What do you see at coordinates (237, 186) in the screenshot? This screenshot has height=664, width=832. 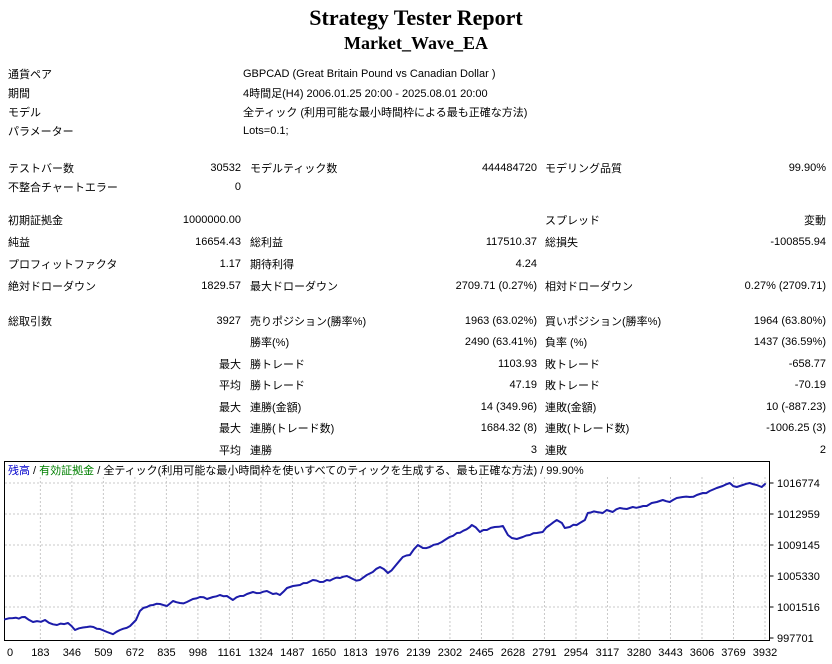 I see `metric-value: 0` at bounding box center [237, 186].